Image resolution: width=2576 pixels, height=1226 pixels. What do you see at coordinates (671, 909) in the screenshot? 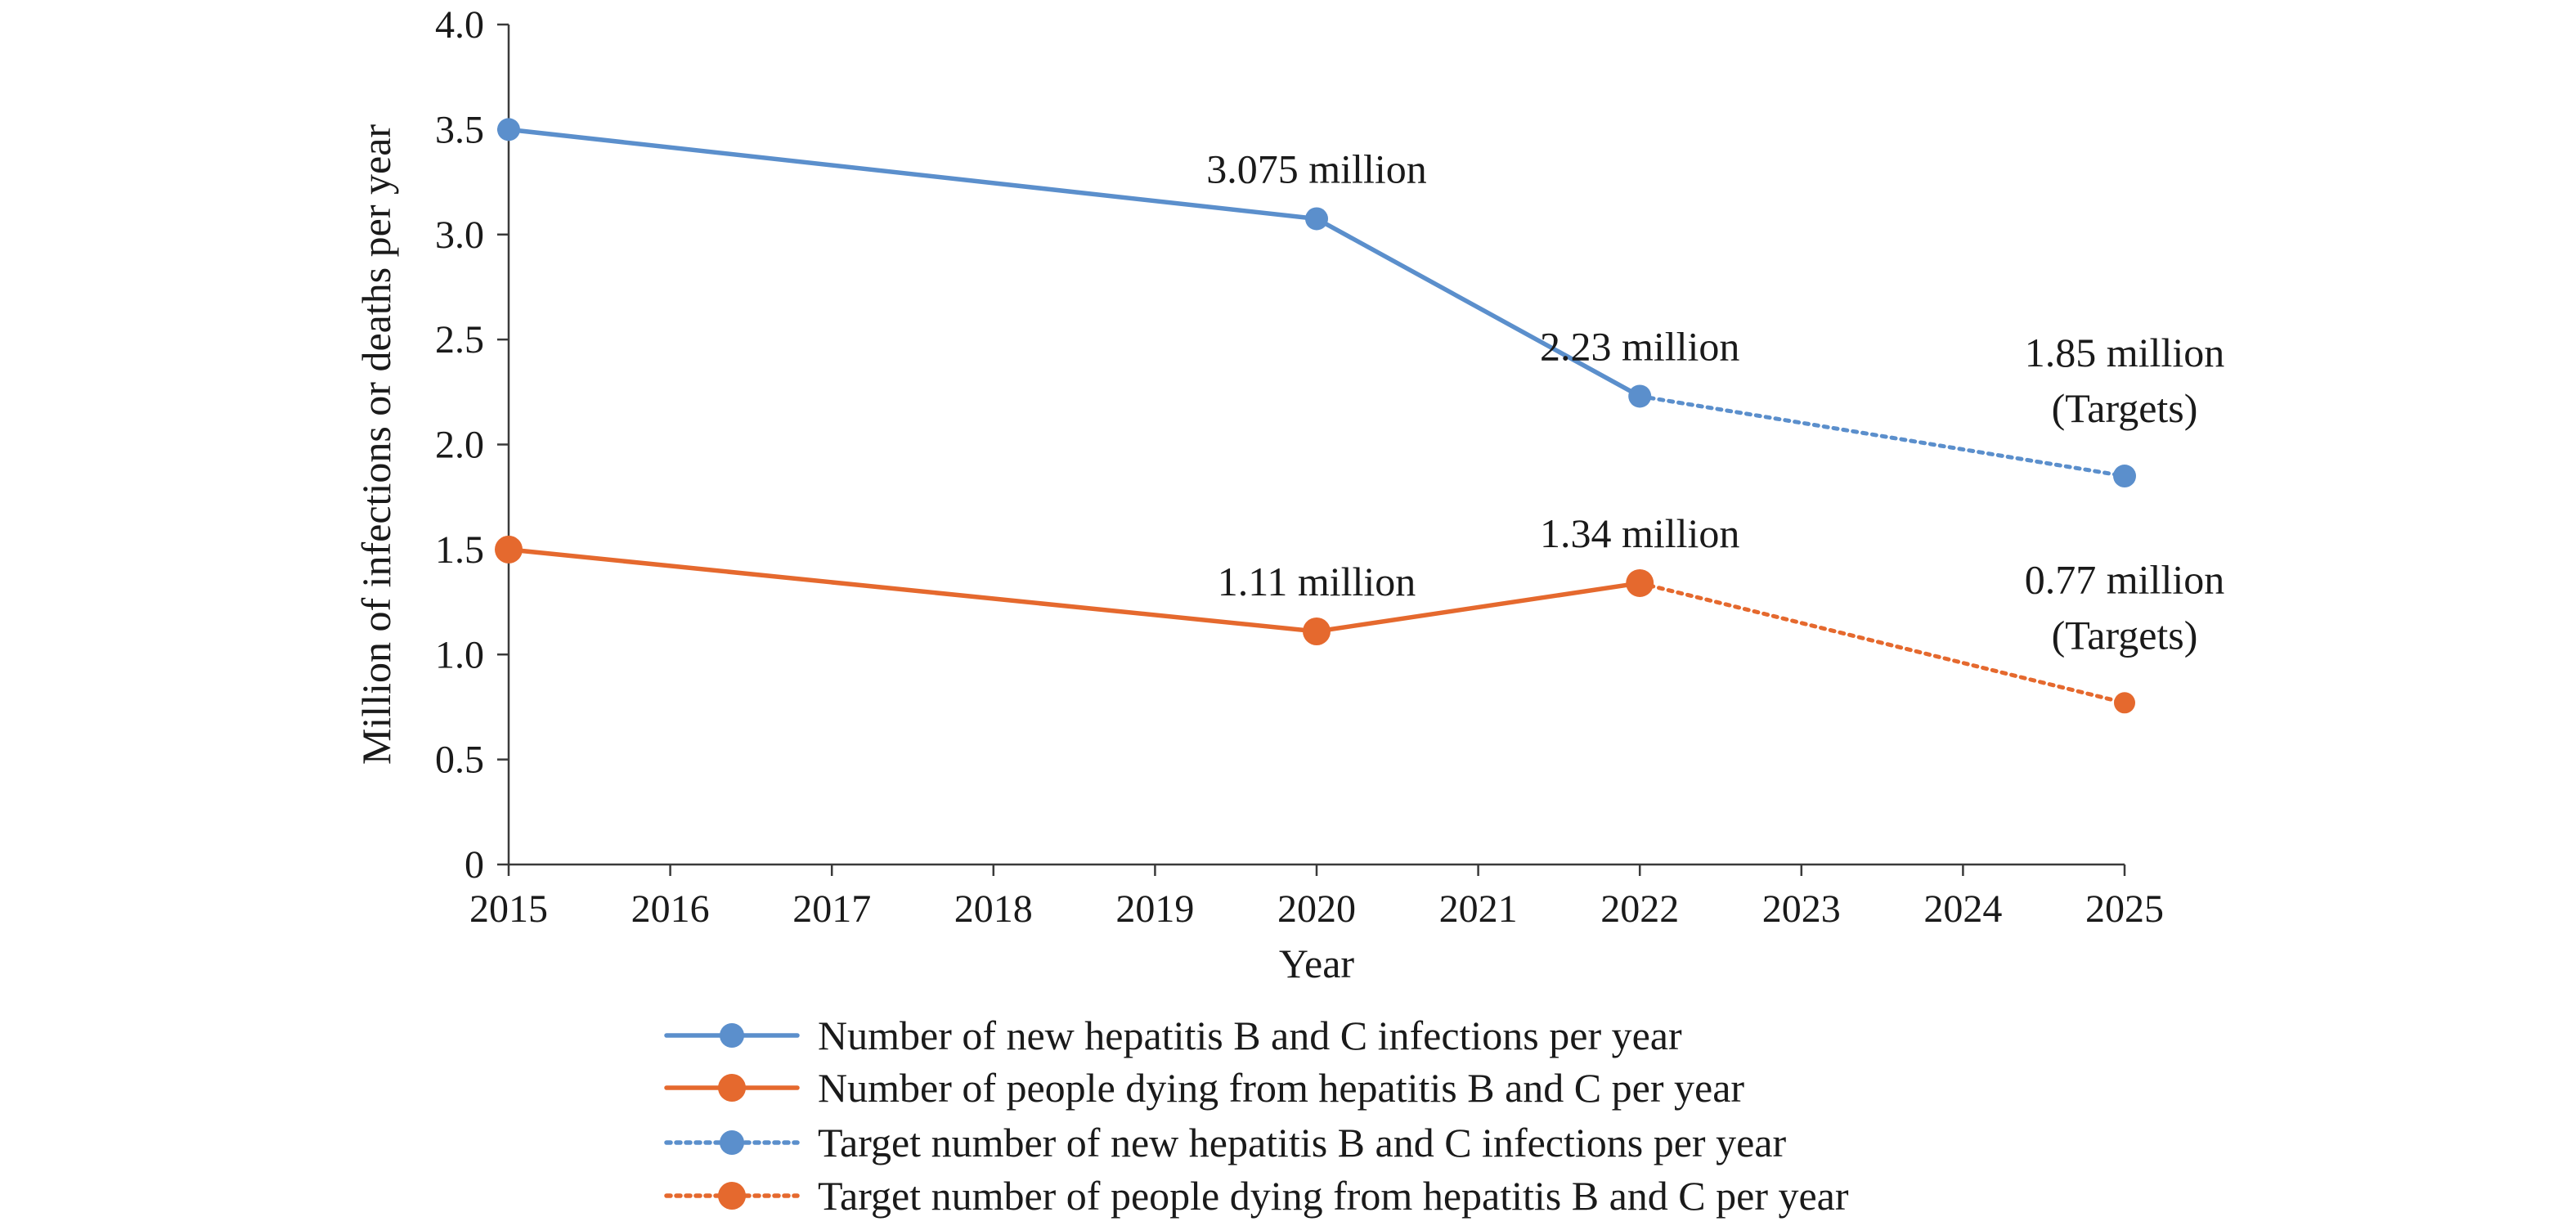
I see `x-tick-label: 2016` at bounding box center [671, 909].